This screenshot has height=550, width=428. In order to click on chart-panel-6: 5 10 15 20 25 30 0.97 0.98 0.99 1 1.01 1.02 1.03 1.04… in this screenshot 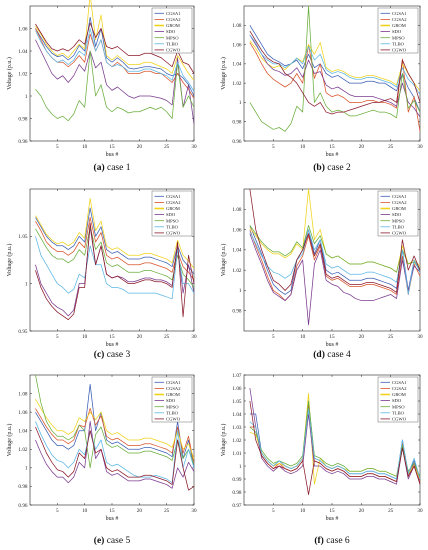, I will do `click(321, 459)`.